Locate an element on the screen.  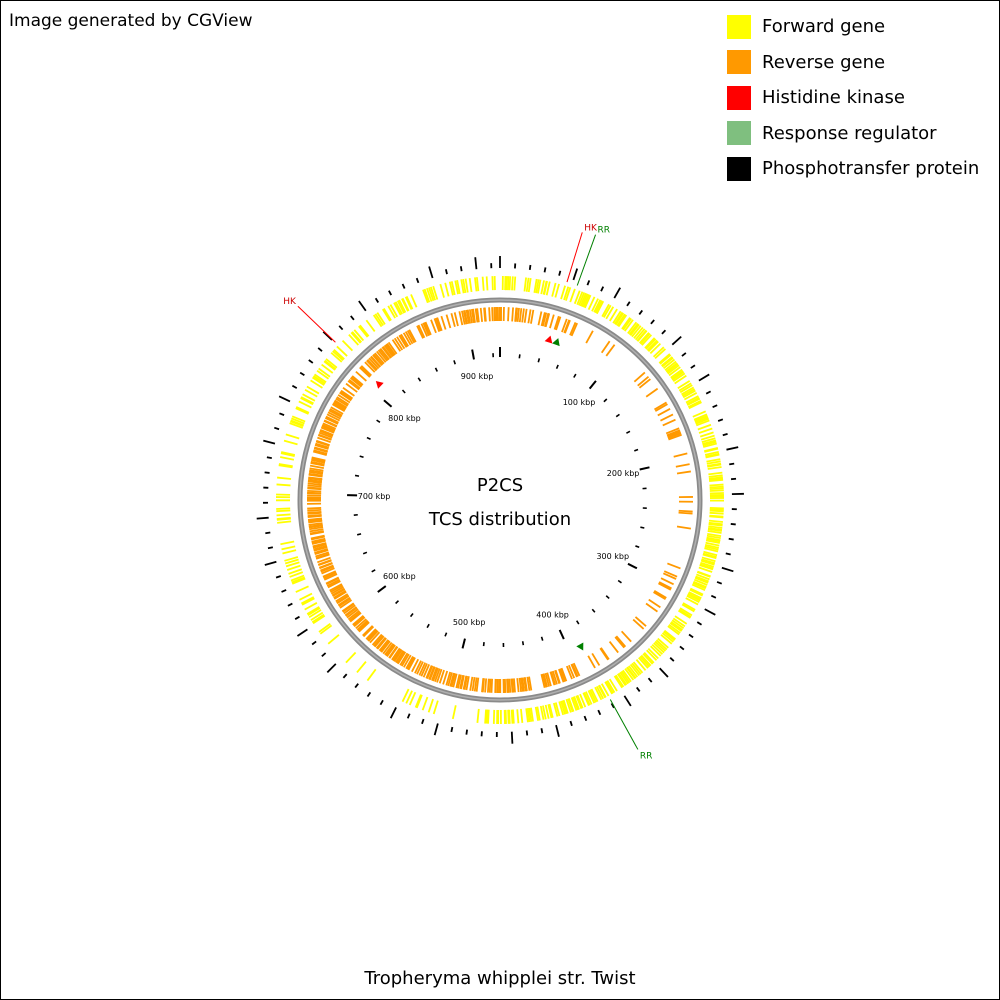
legend-label: Response regulator is located at coordinates (849, 133).